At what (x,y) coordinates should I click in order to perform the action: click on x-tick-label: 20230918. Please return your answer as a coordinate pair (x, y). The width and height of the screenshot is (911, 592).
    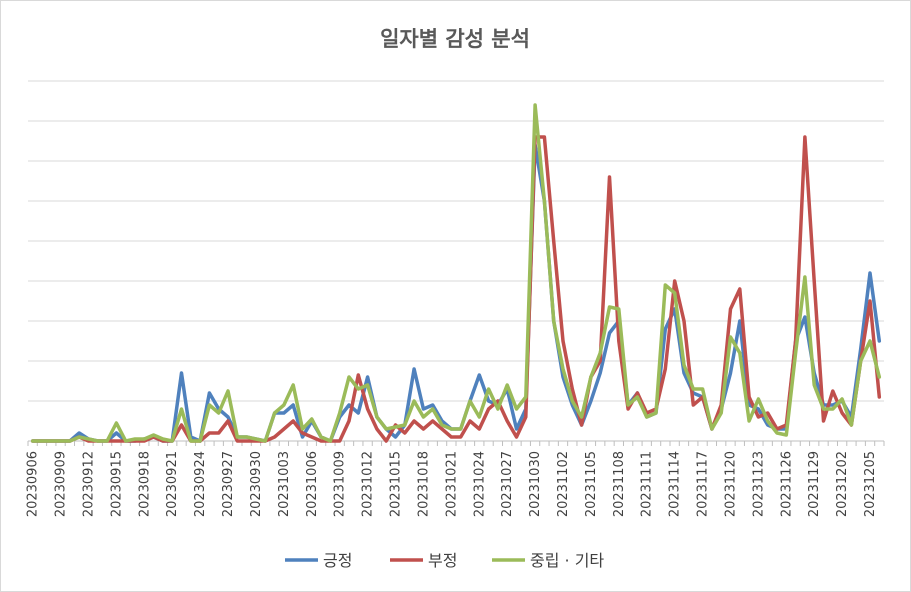
    Looking at the image, I should click on (144, 484).